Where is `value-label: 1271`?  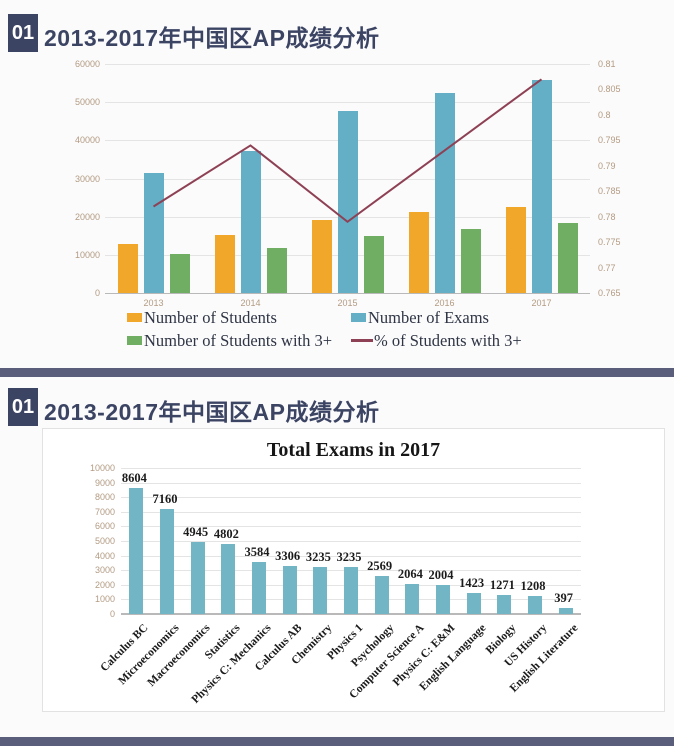
value-label: 1271 is located at coordinates (502, 585).